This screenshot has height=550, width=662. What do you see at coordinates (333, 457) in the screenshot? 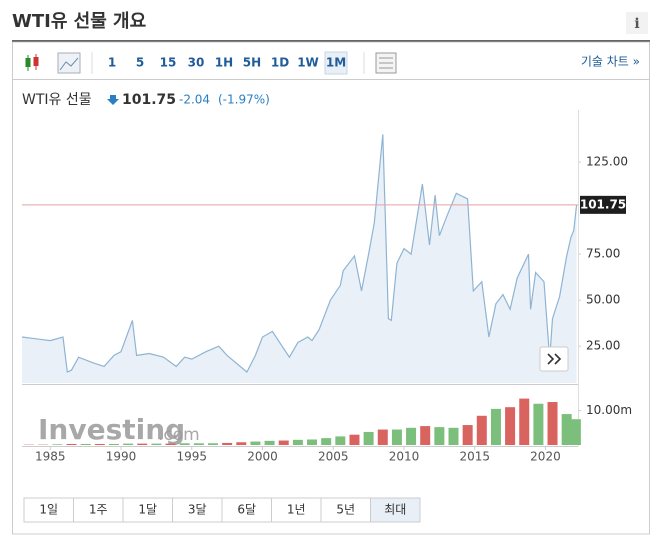
I see `x-tick-label: 2005` at bounding box center [333, 457].